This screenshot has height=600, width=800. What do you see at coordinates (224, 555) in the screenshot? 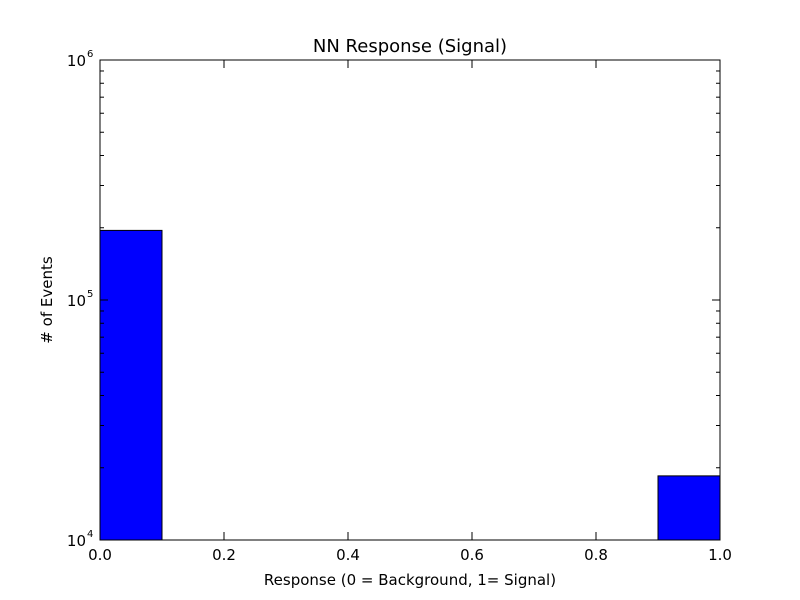
I see `x-tick-label-1: 0.2` at bounding box center [224, 555].